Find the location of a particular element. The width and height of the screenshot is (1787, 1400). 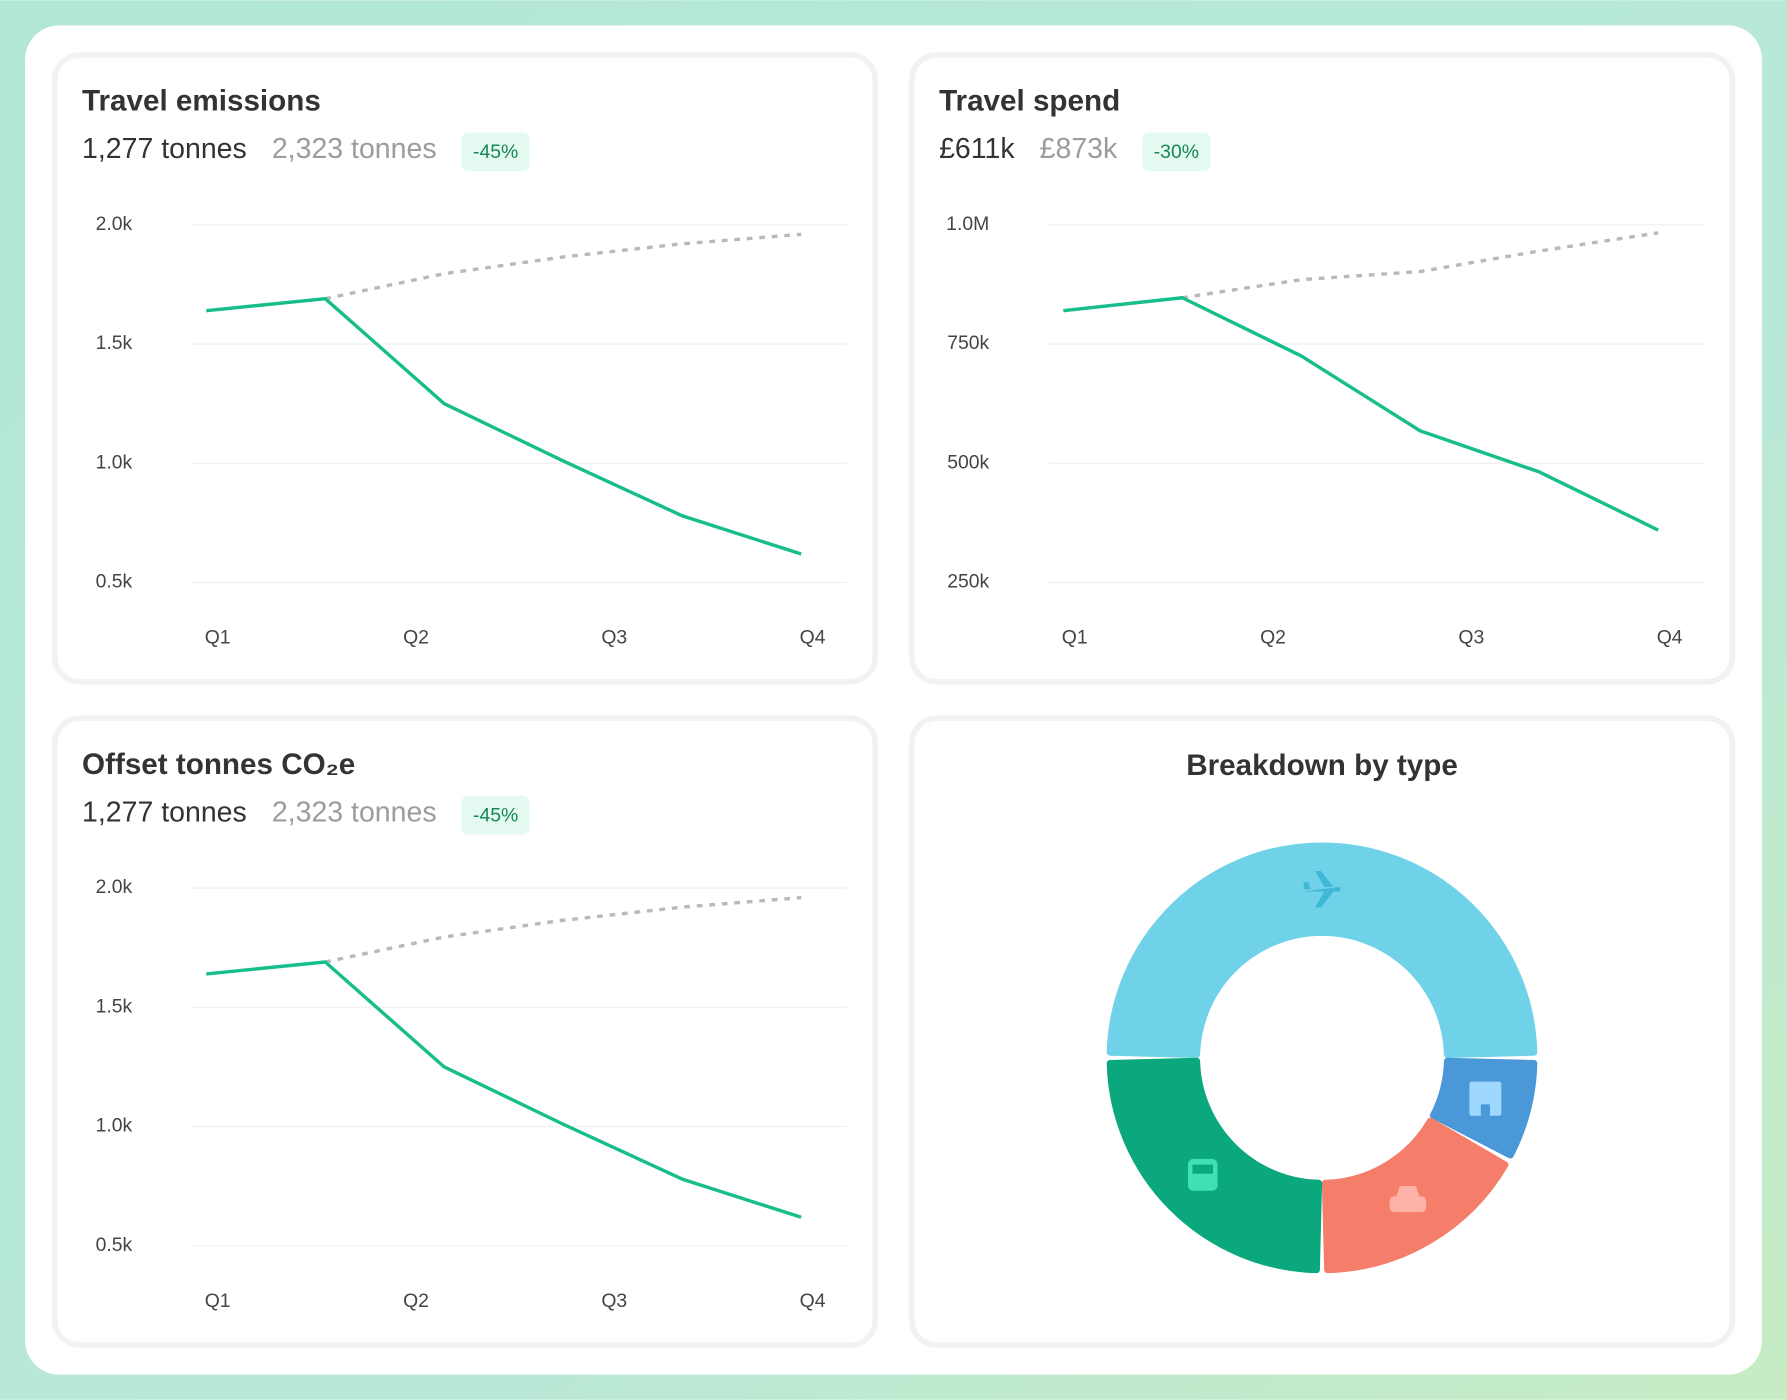

panel-title: Breakdown by type is located at coordinates (1322, 765).